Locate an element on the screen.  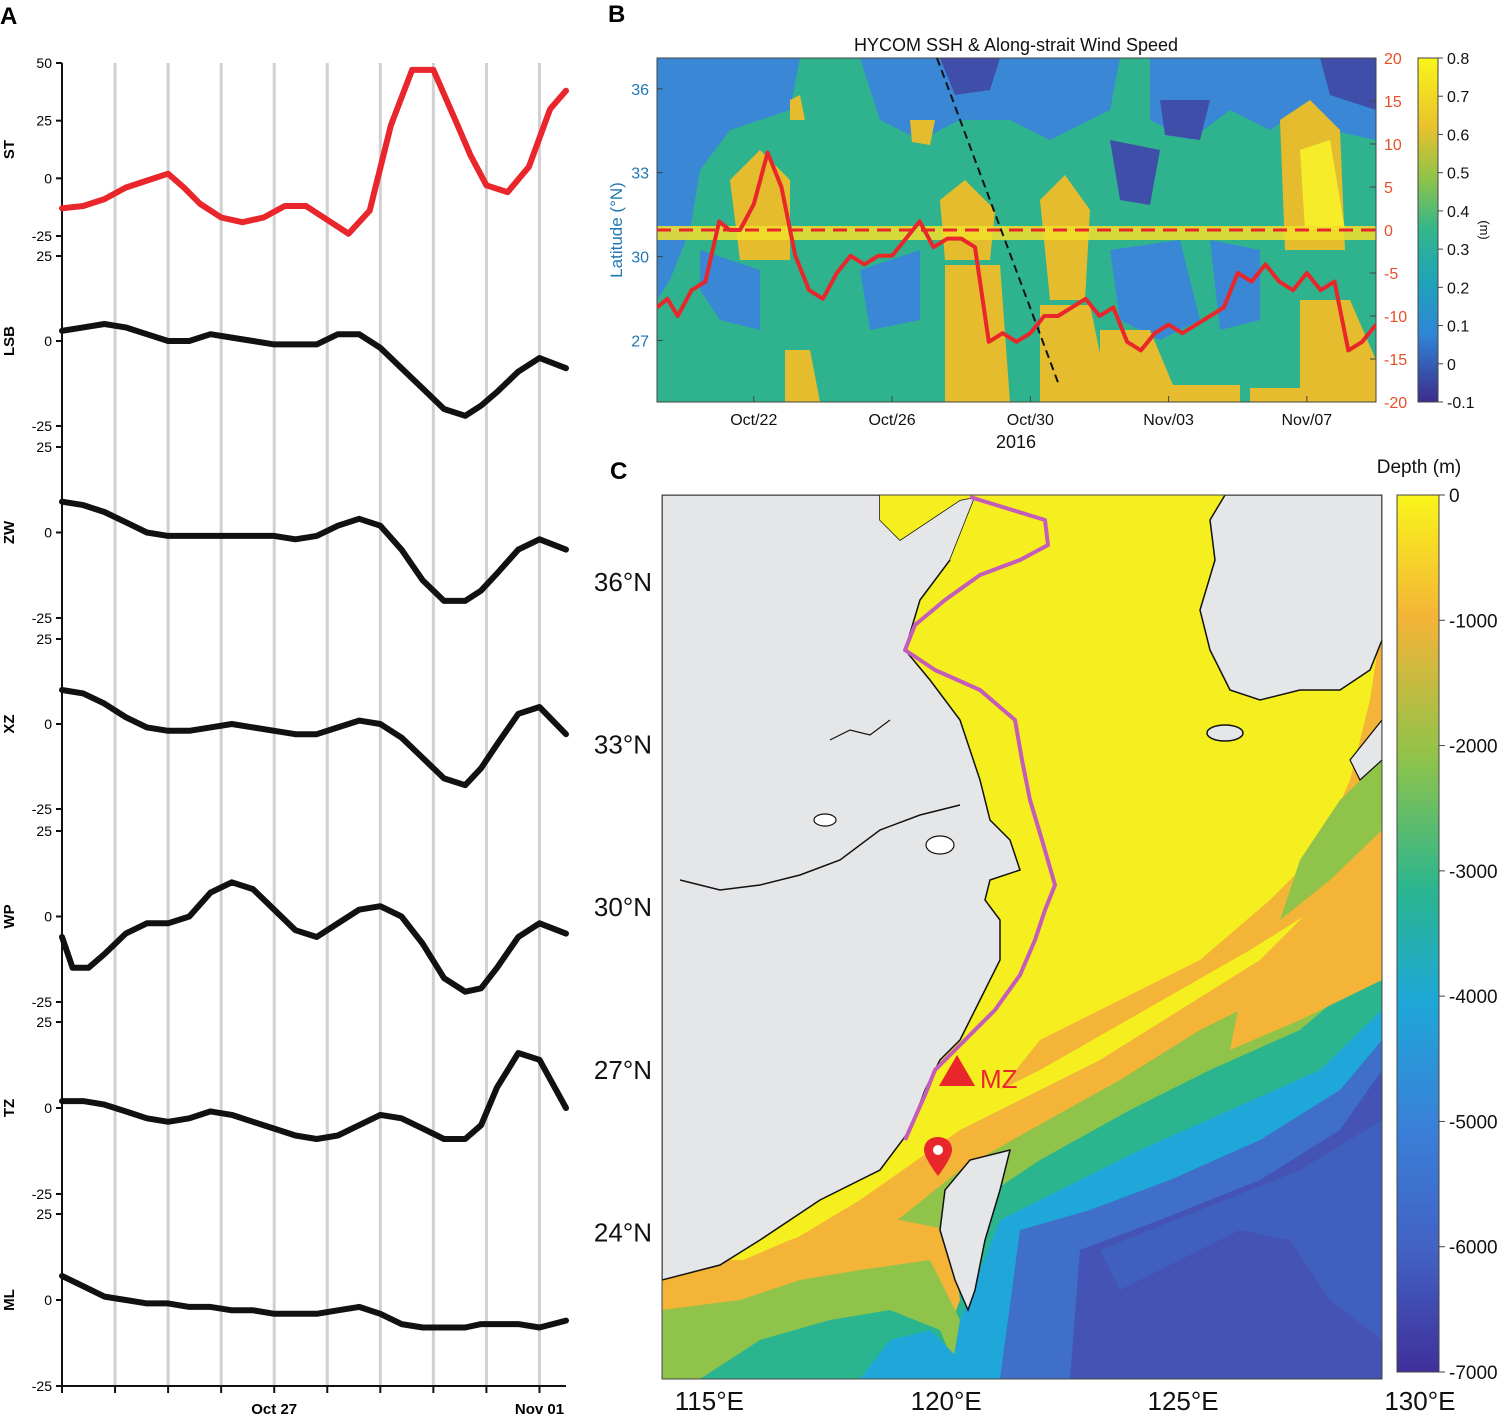
cb-tick-label: 0.5 is located at coordinates (1458, 174).